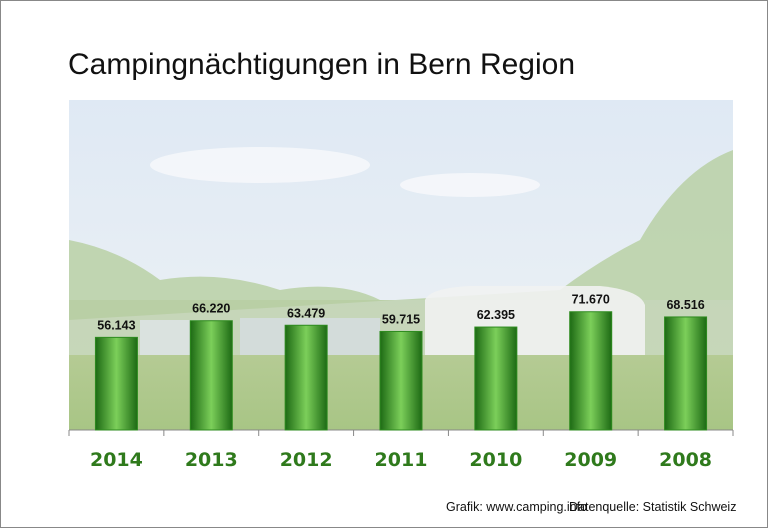 Image resolution: width=768 pixels, height=528 pixels. I want to click on x-tick-label: 2011, so click(401, 460).